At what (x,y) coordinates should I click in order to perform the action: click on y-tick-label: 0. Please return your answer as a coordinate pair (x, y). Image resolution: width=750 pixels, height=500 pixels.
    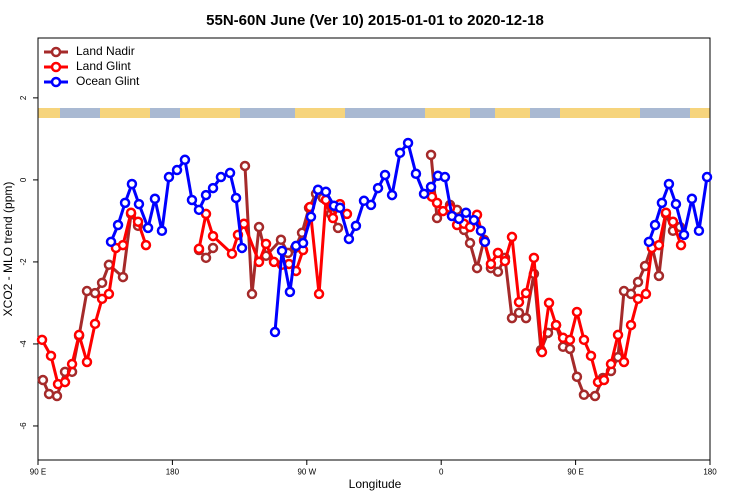
    Looking at the image, I should click on (23, 179).